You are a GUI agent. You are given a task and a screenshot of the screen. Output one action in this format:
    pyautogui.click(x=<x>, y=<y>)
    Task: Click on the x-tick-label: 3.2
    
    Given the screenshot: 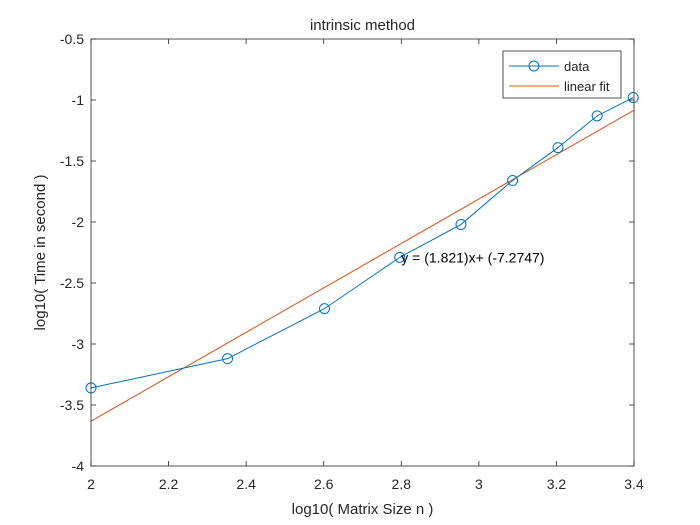 What is the action you would take?
    pyautogui.click(x=557, y=484)
    